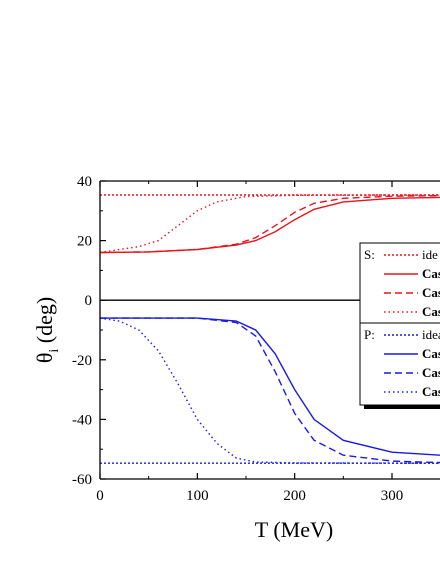 This screenshot has width=440, height=570. What do you see at coordinates (369, 334) in the screenshot?
I see `legend-title: P:` at bounding box center [369, 334].